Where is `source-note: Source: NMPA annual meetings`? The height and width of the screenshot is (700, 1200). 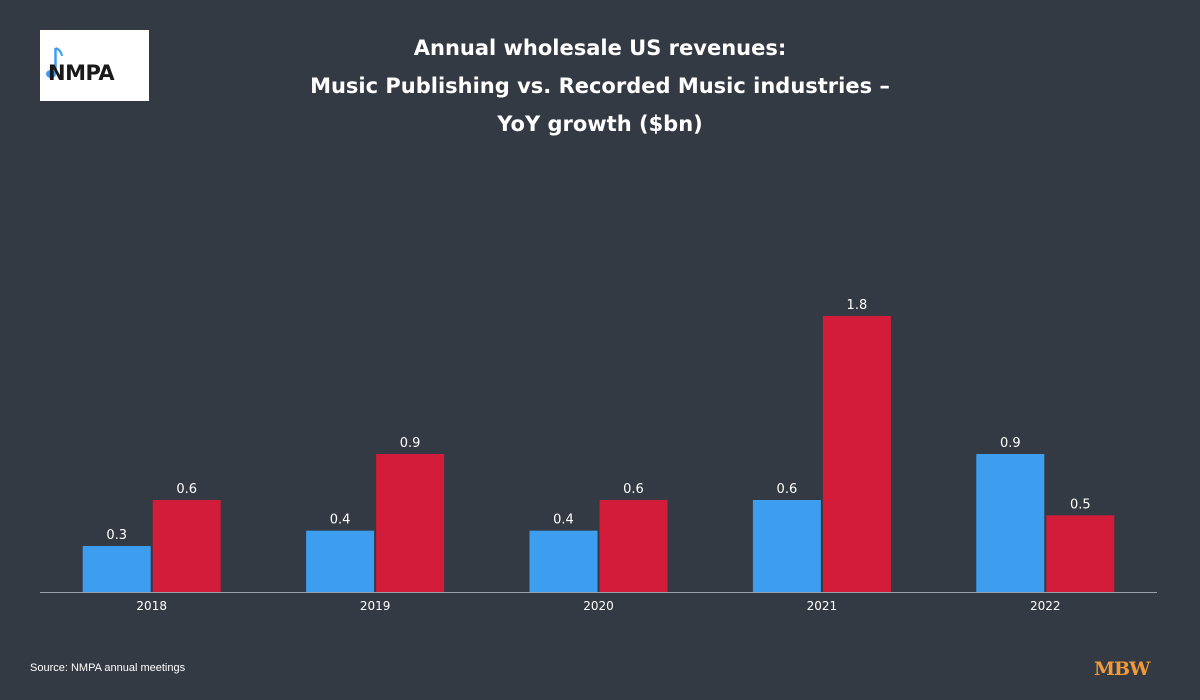
source-note: Source: NMPA annual meetings is located at coordinates (108, 668).